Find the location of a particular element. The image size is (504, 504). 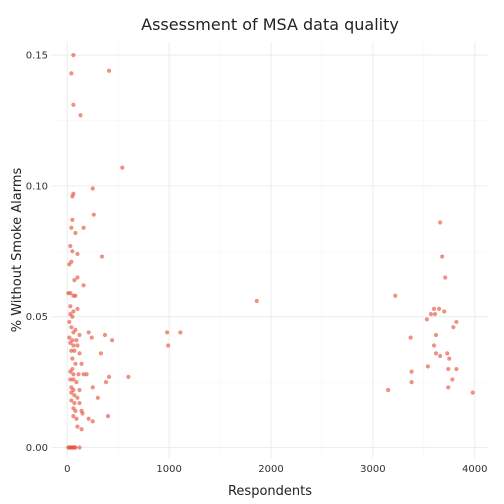

x-axis-ticks: 0 1000 2000 3000 4000 is located at coordinates (275, 469).